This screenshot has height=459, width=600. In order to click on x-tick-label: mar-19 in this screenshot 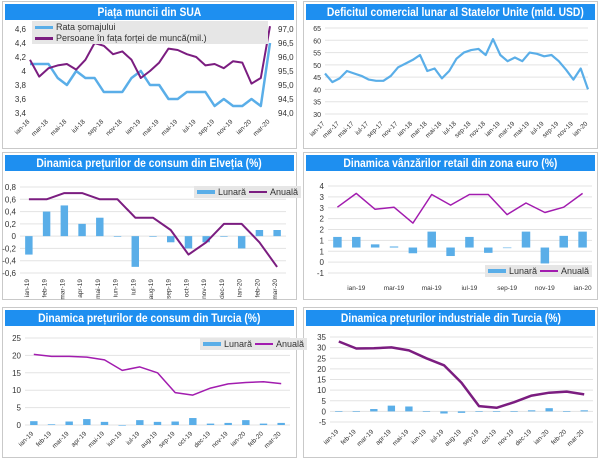, I will do `click(366, 438)`.